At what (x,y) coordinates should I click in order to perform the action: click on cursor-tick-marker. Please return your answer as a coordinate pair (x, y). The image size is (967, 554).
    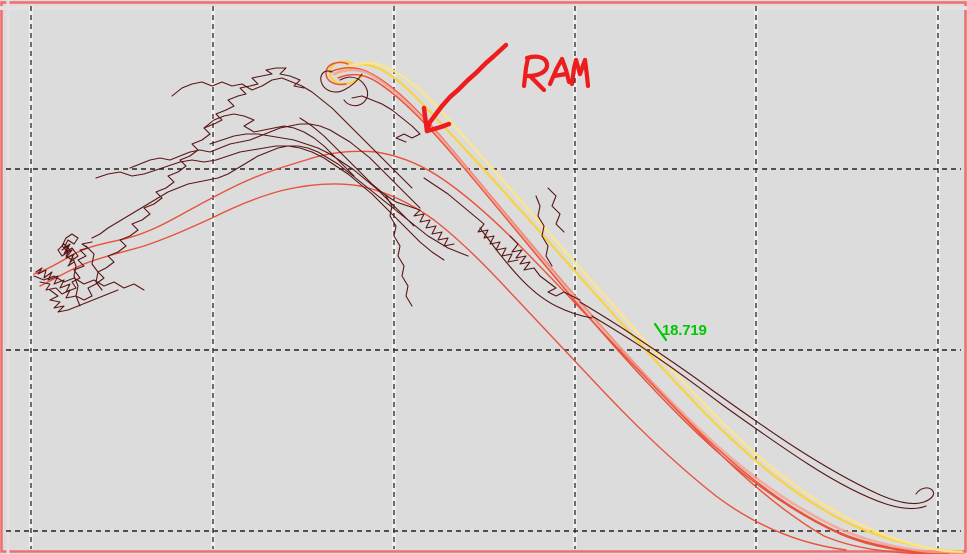
    Looking at the image, I should click on (660, 332).